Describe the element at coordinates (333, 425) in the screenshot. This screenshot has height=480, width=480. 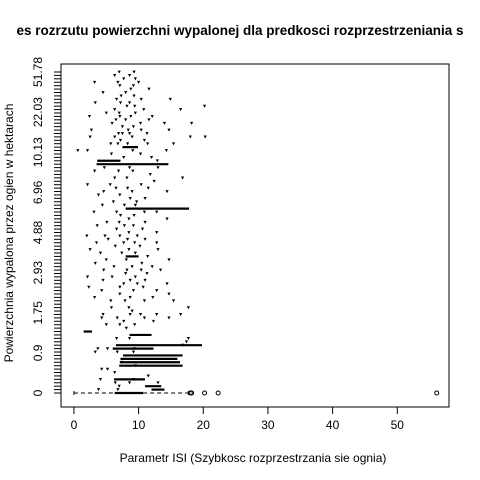
I see `x-tick-label: 40` at that location.